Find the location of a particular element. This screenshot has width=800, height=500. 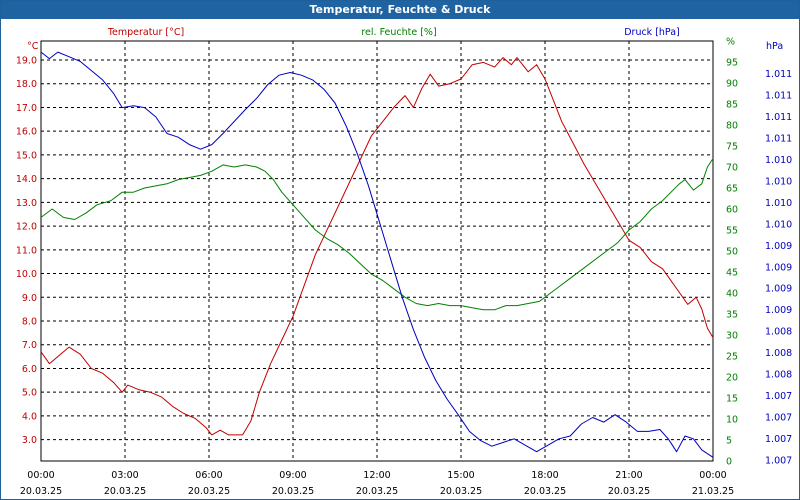

temperature-tick-label: 10.0 is located at coordinates (26, 274).